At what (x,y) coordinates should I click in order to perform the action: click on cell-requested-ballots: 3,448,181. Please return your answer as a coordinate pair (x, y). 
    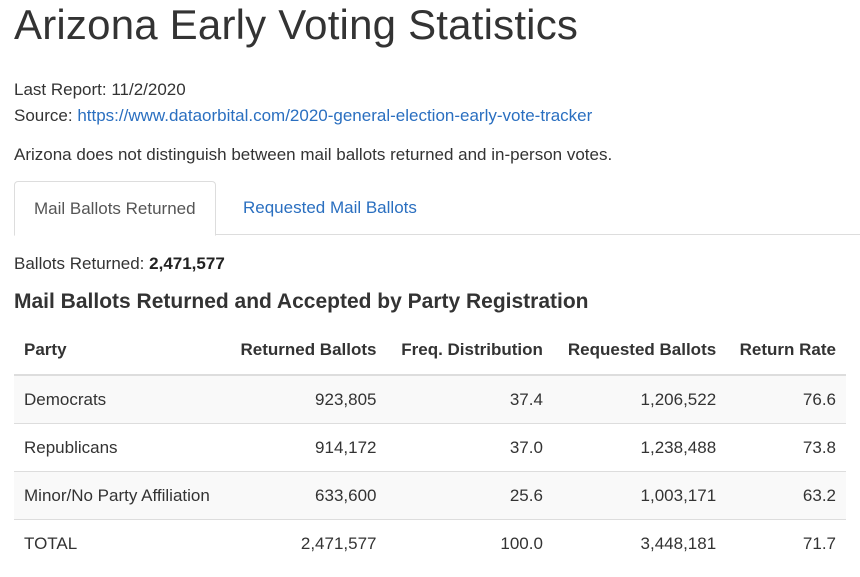
    Looking at the image, I should click on (639, 543).